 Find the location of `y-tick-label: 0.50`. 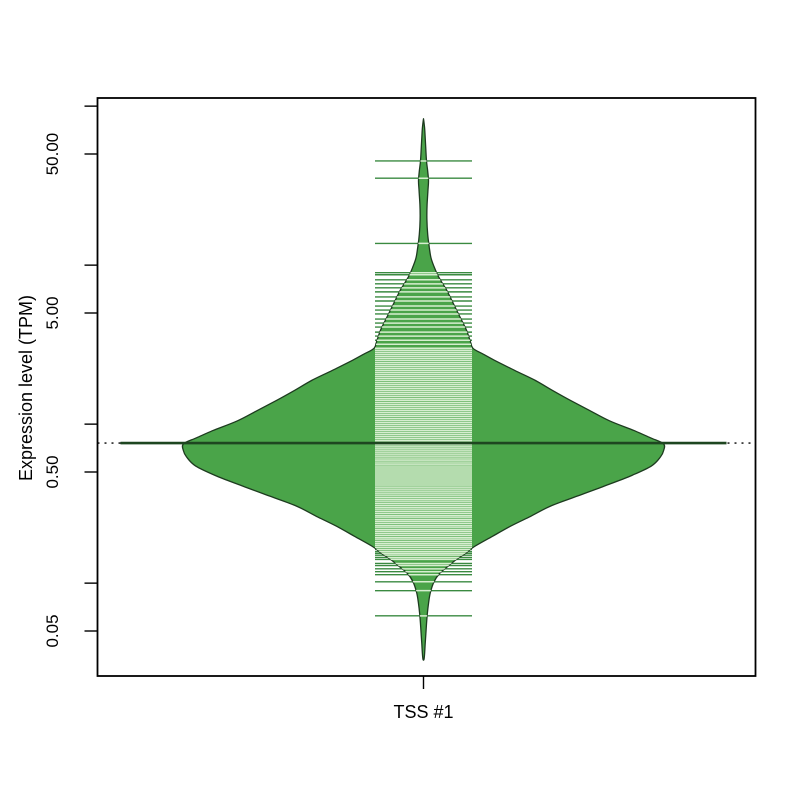

y-tick-label: 0.50 is located at coordinates (52, 471).